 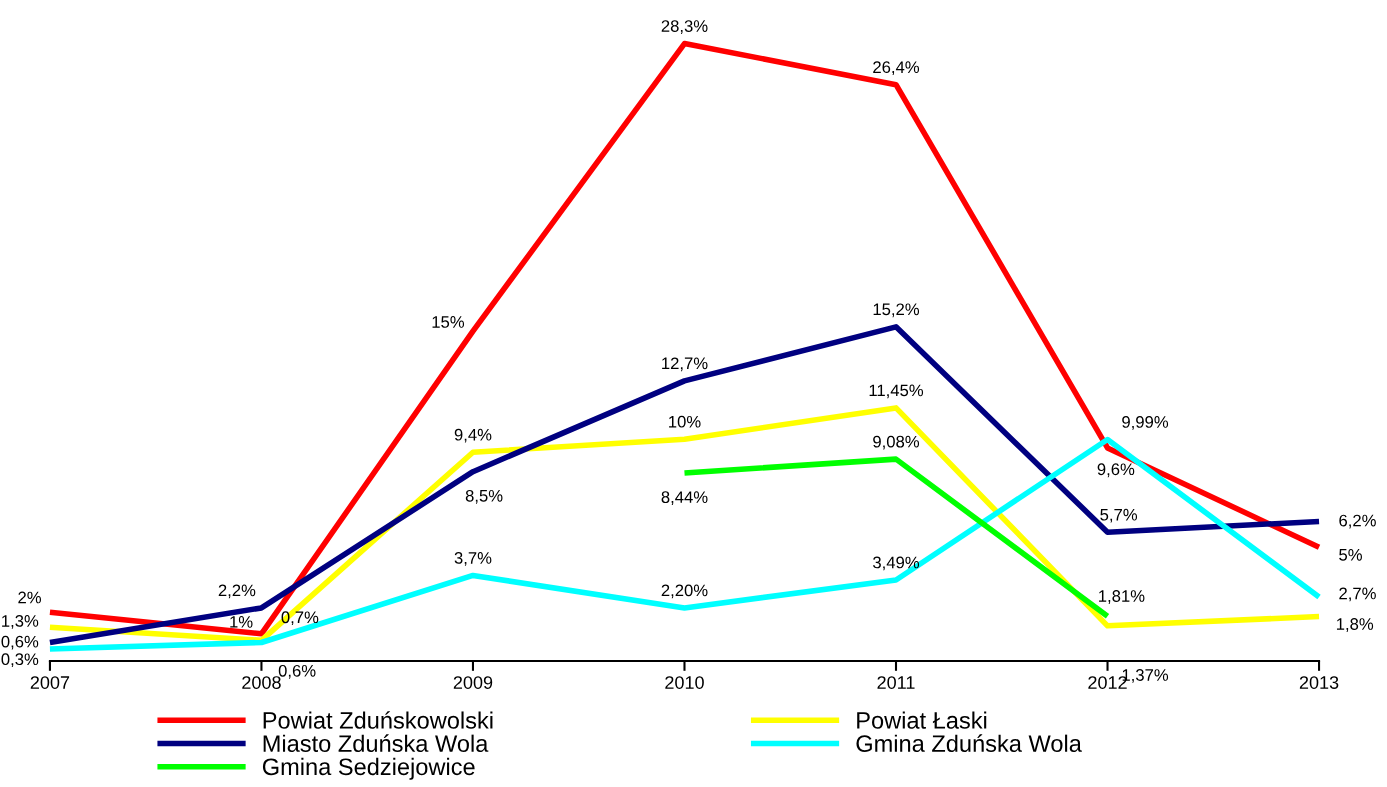 What do you see at coordinates (473, 435) in the screenshot?
I see `data-label: 9,4%` at bounding box center [473, 435].